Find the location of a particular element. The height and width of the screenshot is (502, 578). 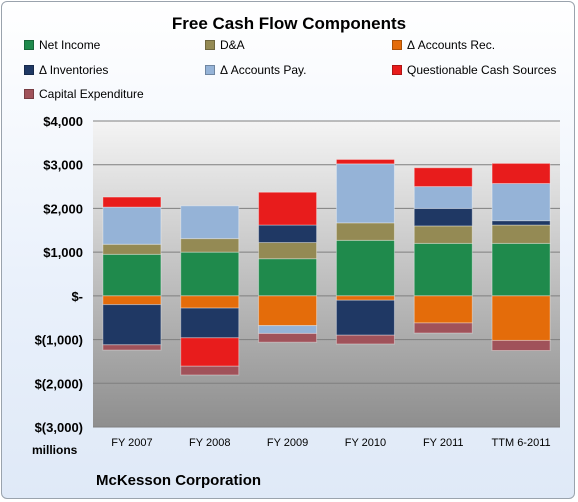

y-tick-label: $2,000 is located at coordinates (63, 208).